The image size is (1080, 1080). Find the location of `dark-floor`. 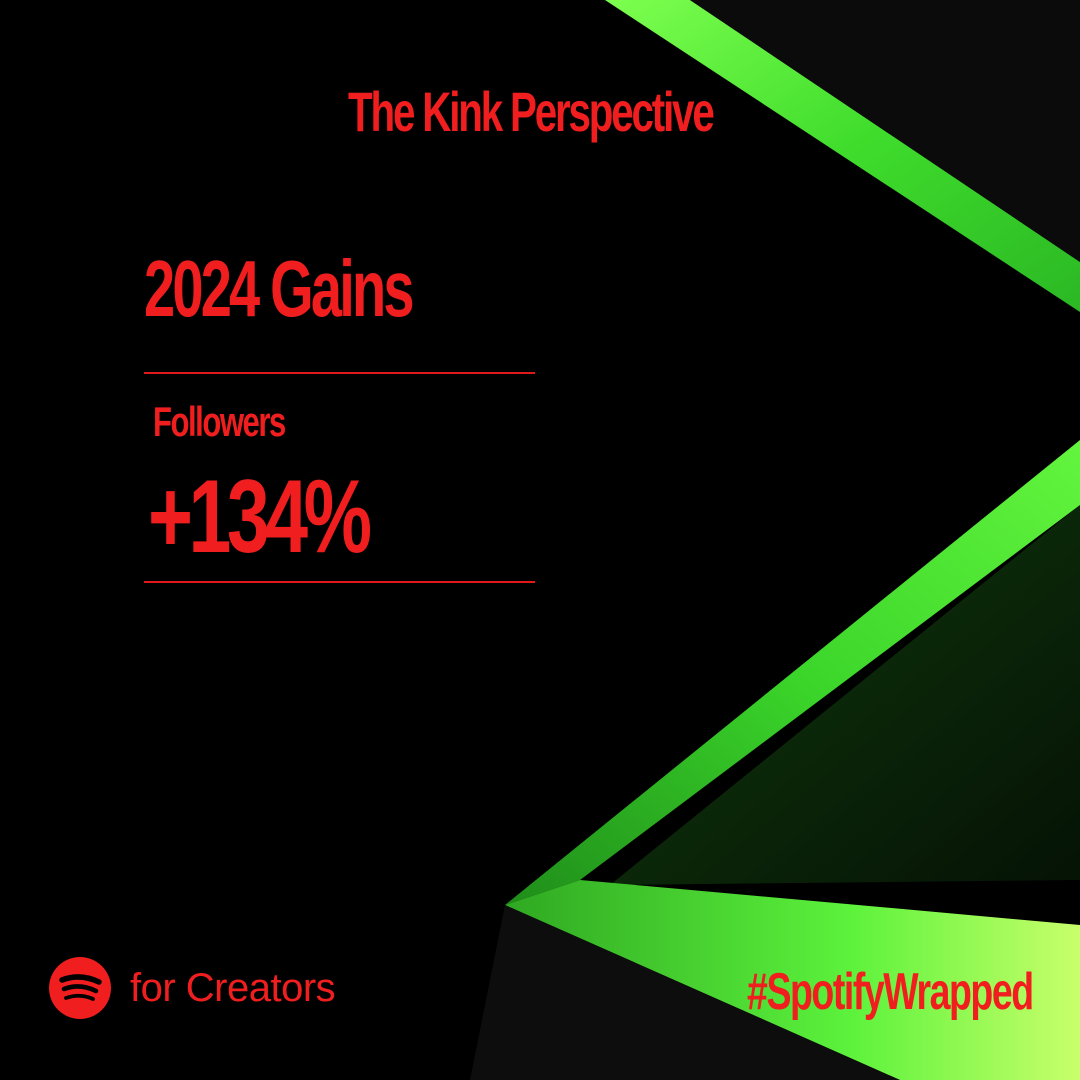

dark-floor is located at coordinates (685, 992).